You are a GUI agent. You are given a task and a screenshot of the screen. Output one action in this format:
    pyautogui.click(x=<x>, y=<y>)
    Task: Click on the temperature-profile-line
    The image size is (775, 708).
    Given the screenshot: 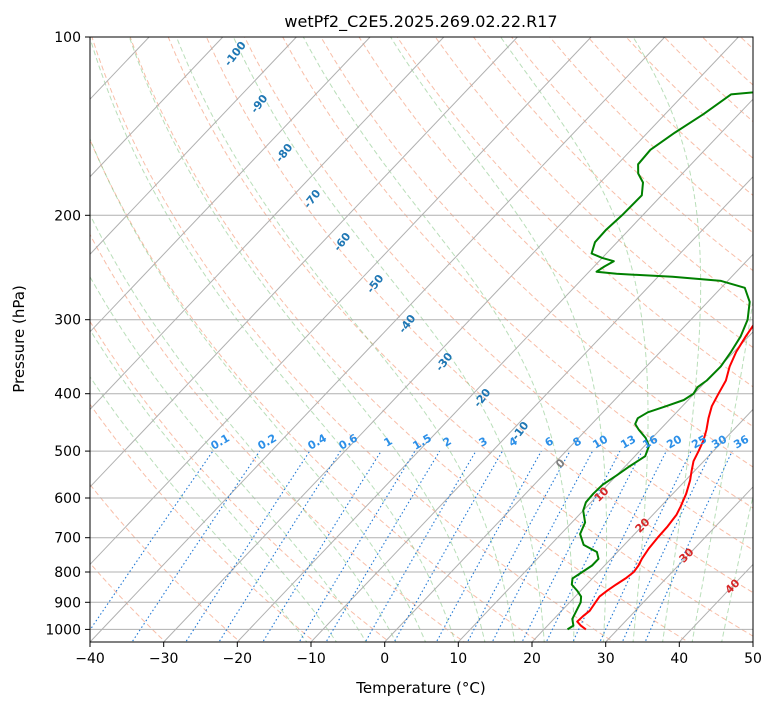 What is the action you would take?
    pyautogui.click(x=664, y=477)
    